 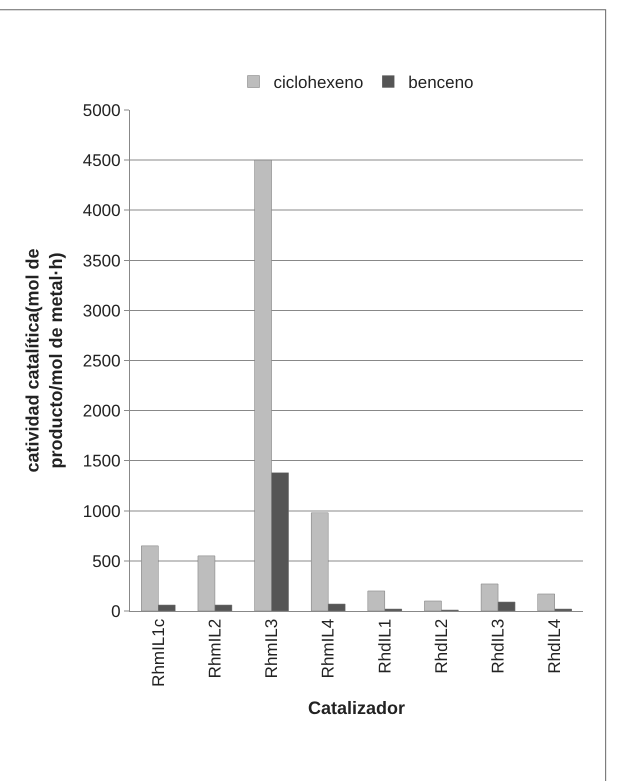 What do you see at coordinates (214, 648) in the screenshot?
I see `x-tick-label: RhmIL2` at bounding box center [214, 648].